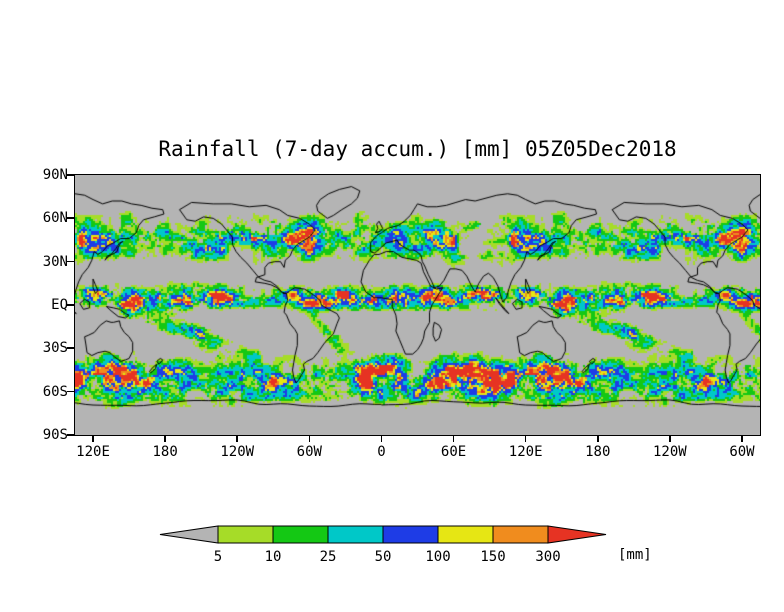  I want to click on colorbar-level-label: 5, so click(218, 557).